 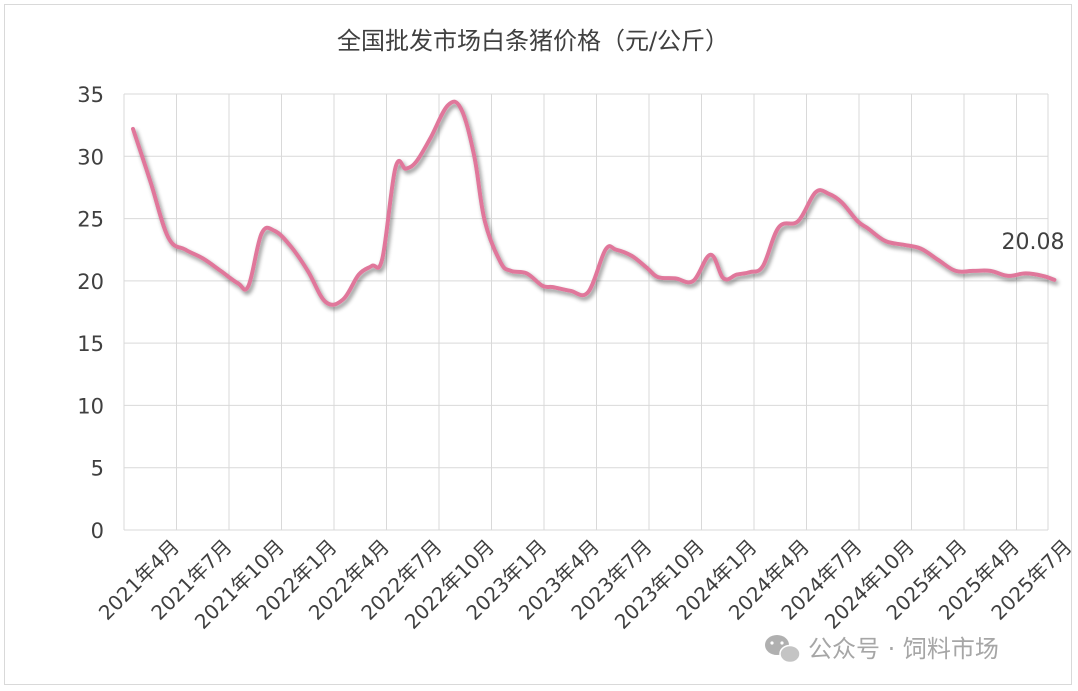 What do you see at coordinates (90, 406) in the screenshot?
I see `y-tick-label: 10` at bounding box center [90, 406].